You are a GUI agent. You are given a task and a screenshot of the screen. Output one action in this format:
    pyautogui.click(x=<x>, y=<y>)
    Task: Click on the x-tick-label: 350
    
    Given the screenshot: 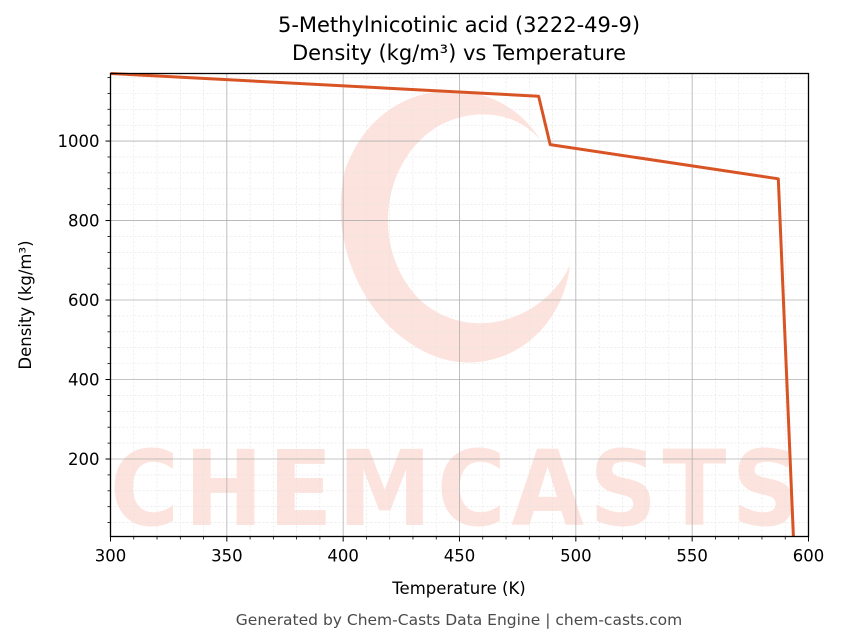 What is the action you would take?
    pyautogui.click(x=227, y=556)
    